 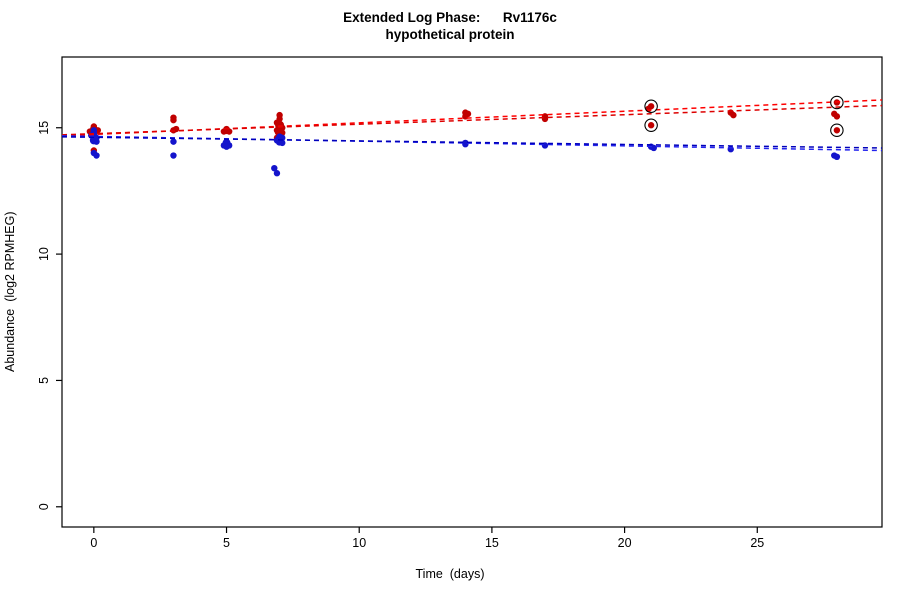 What do you see at coordinates (226, 543) in the screenshot?
I see `x-tick-label: 5` at bounding box center [226, 543].